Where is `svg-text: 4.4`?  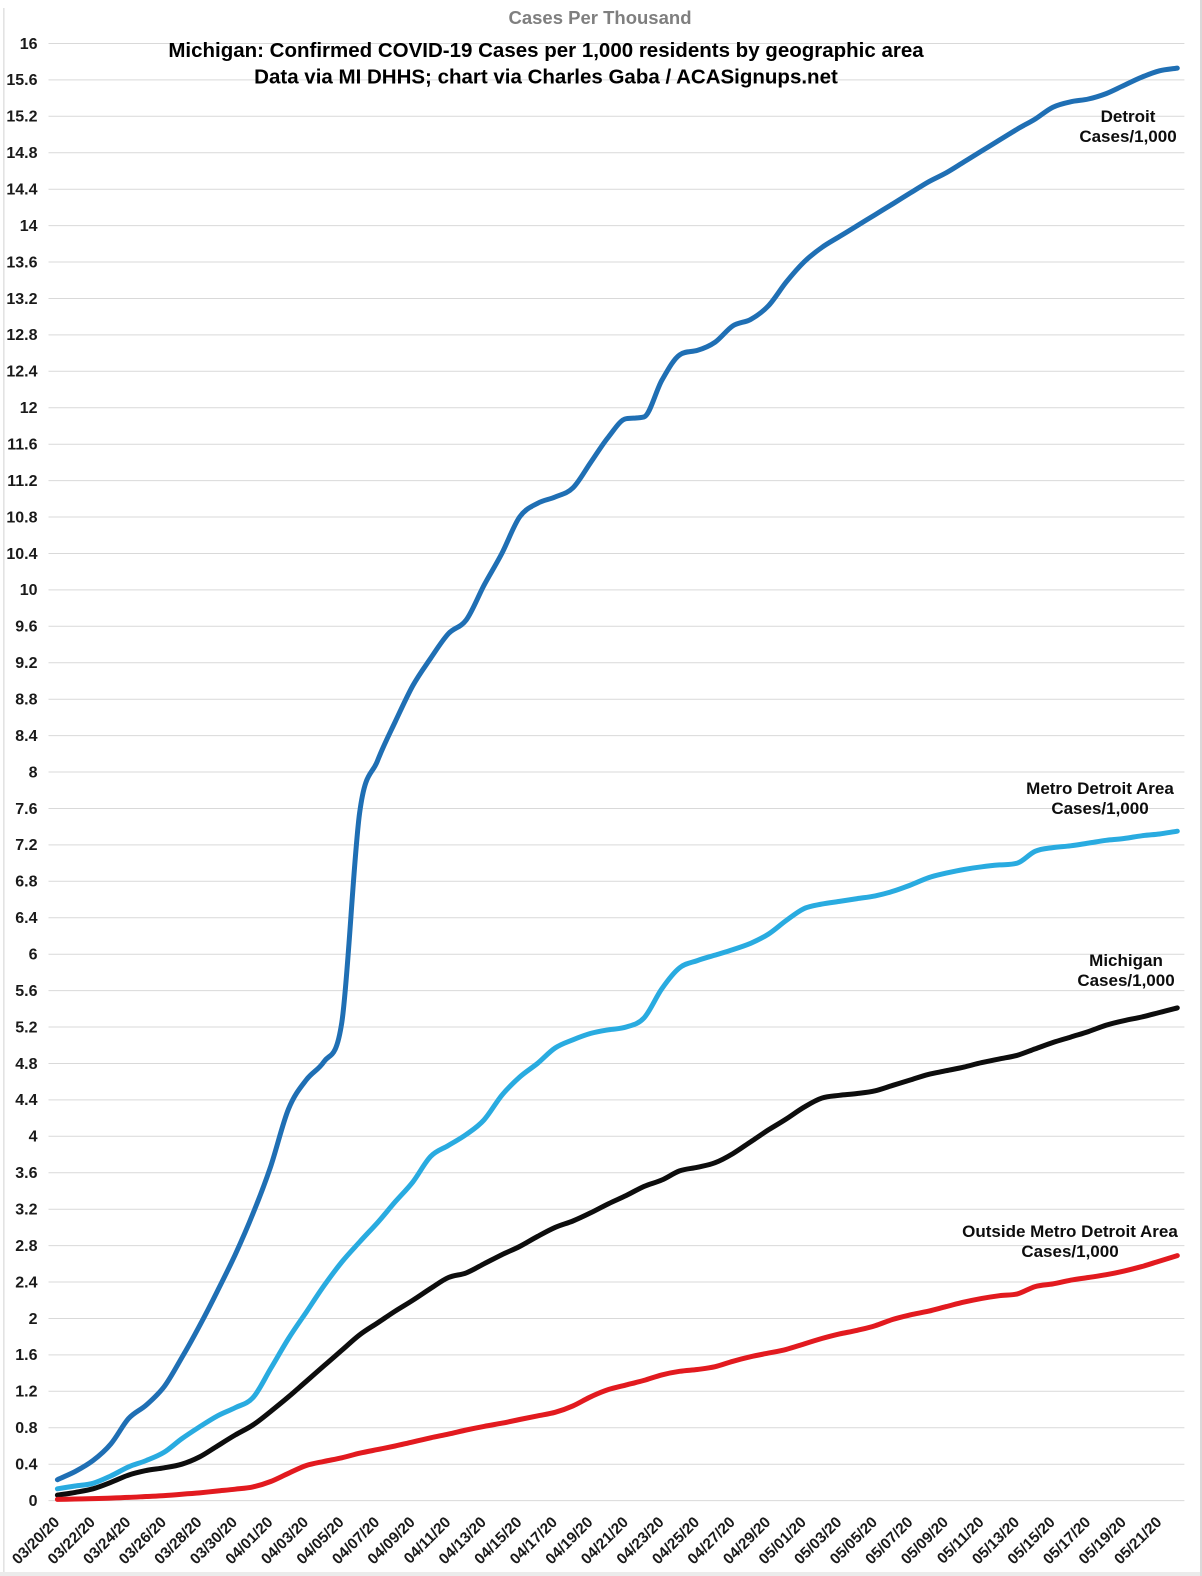 svg-text: 4.4 is located at coordinates (26, 1100).